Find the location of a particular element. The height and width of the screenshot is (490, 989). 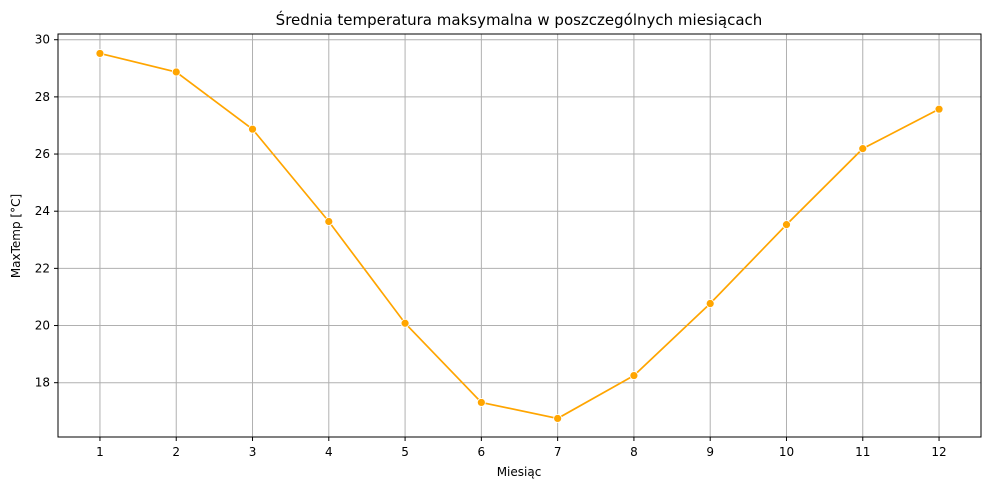

y-tick-label: 22 is located at coordinates (42, 268).